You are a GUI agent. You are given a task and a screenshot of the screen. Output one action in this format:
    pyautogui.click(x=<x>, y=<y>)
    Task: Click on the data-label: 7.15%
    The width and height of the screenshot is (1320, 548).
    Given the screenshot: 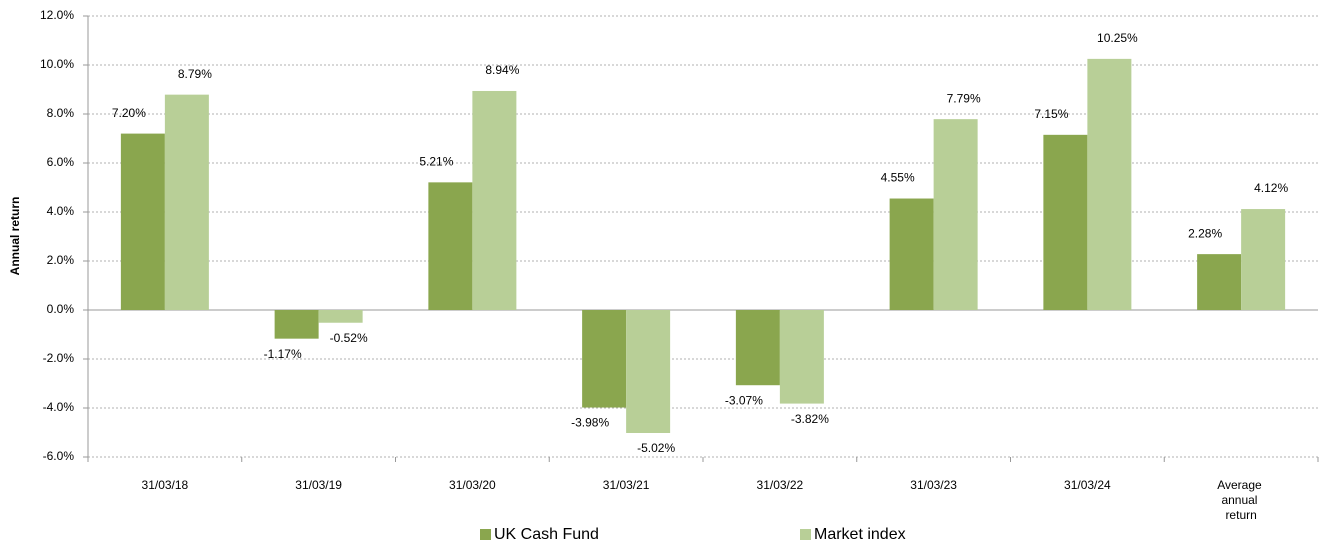 What is the action you would take?
    pyautogui.click(x=1051, y=114)
    